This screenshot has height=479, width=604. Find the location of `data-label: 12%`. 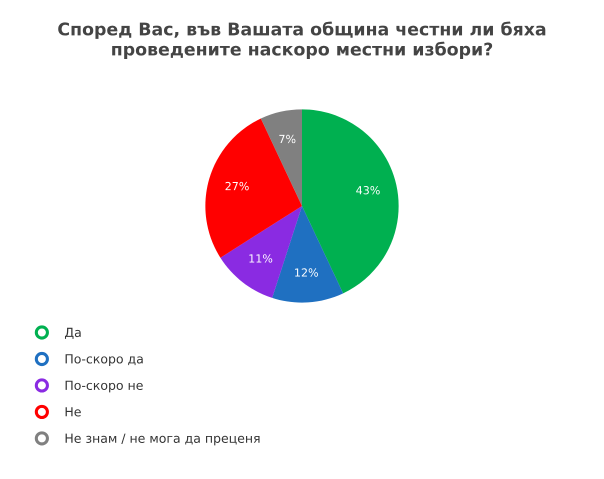

data-label: 12% is located at coordinates (306, 272).